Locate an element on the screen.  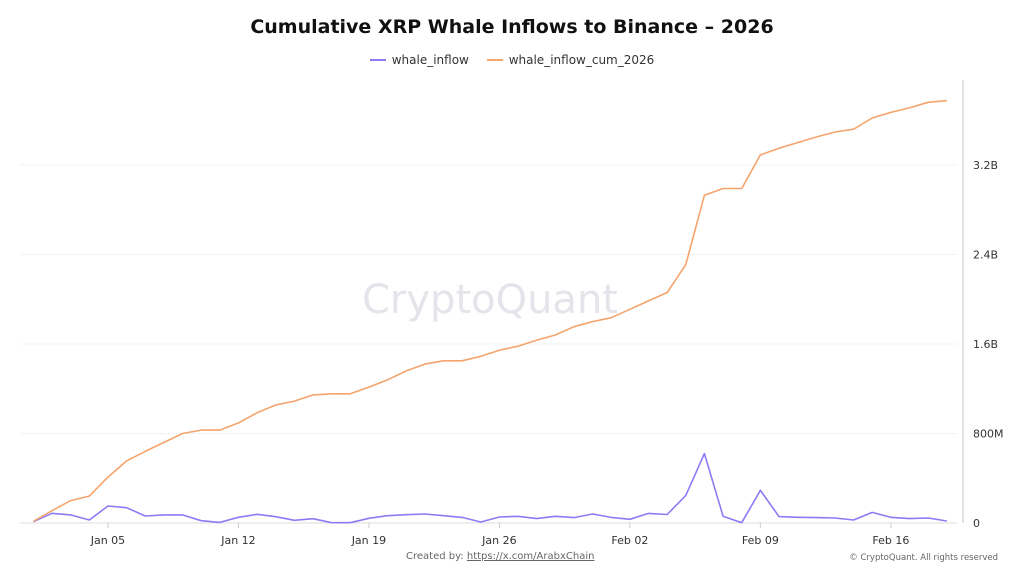
created-by-link: https://x.com/ArabxChain is located at coordinates (530, 556).